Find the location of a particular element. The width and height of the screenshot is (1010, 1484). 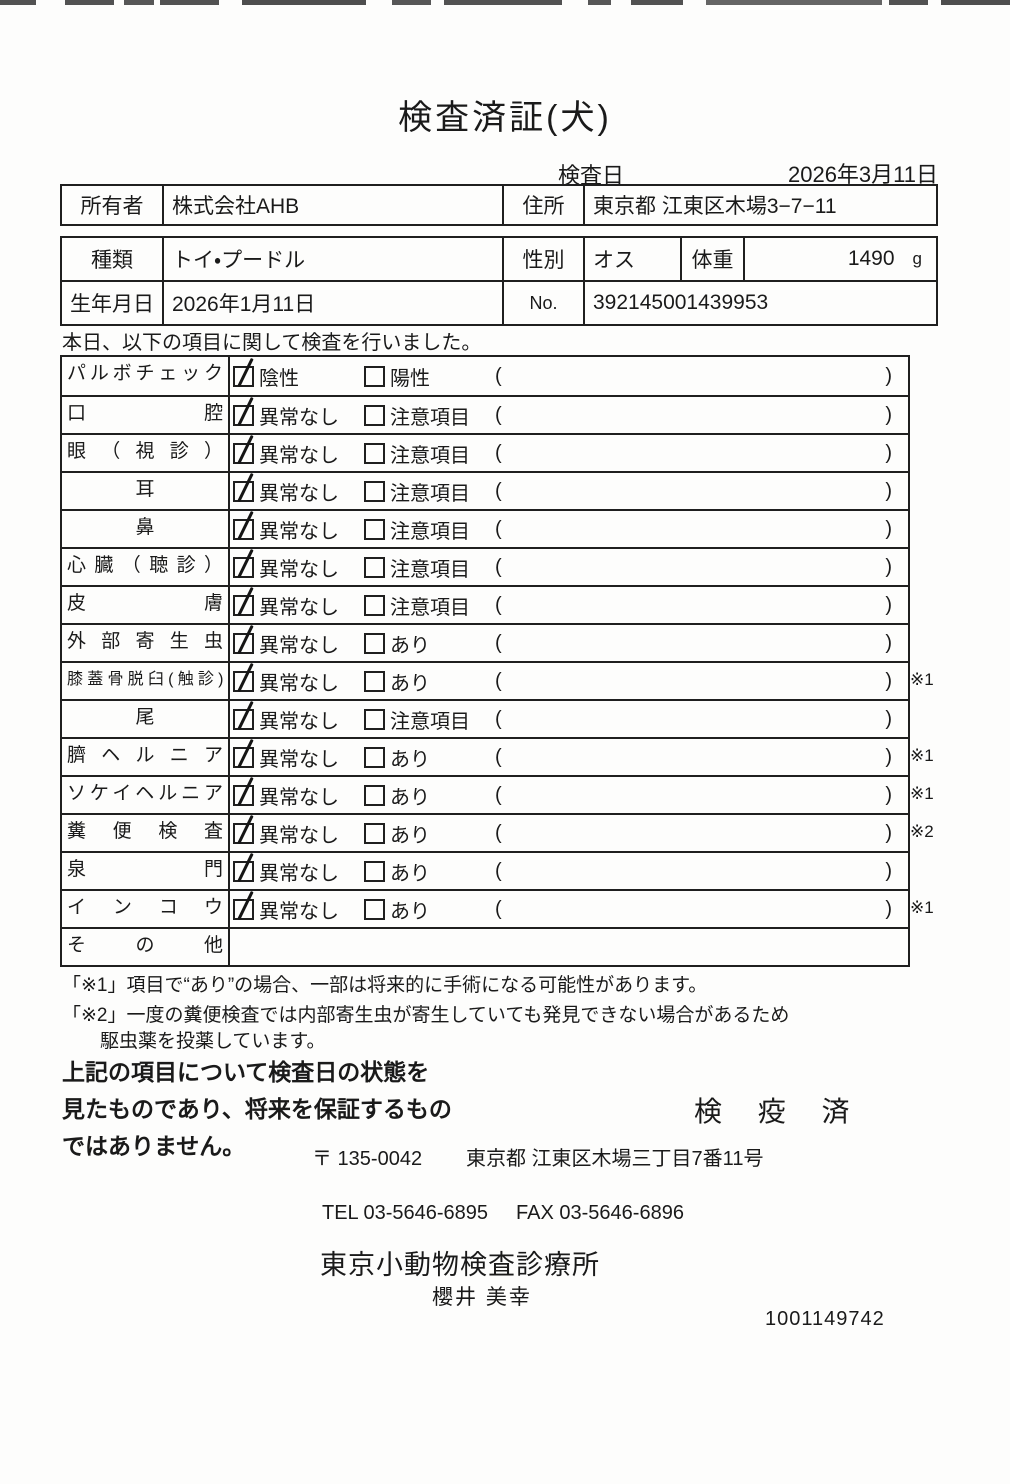

birth-row: 生年月日 2026年1月11日 No. 392145001439953 is located at coordinates (499, 302).